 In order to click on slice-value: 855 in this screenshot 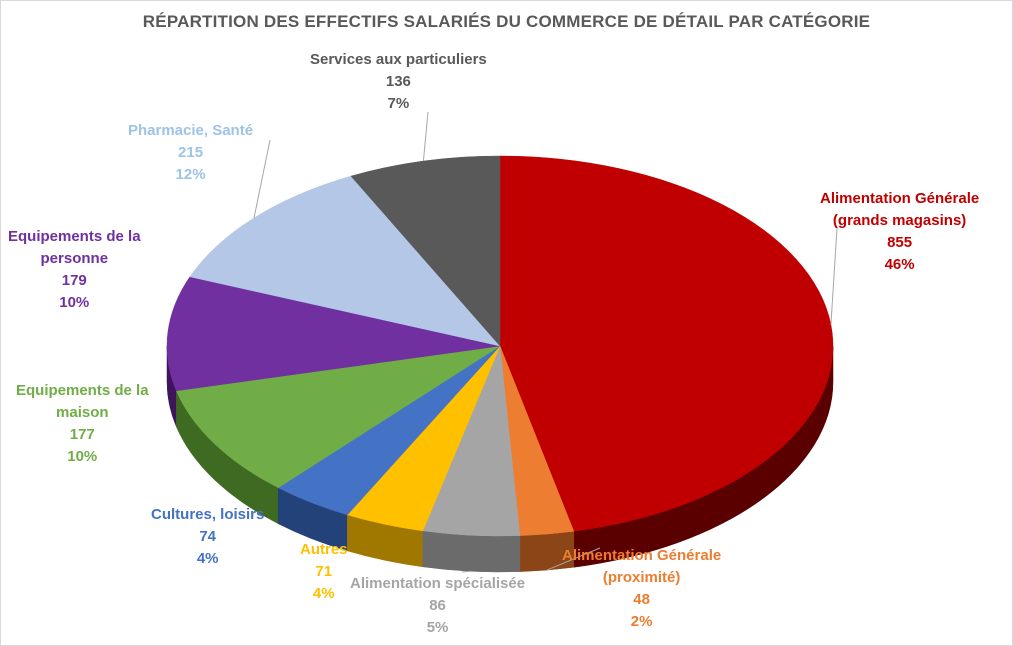, I will do `click(900, 242)`.